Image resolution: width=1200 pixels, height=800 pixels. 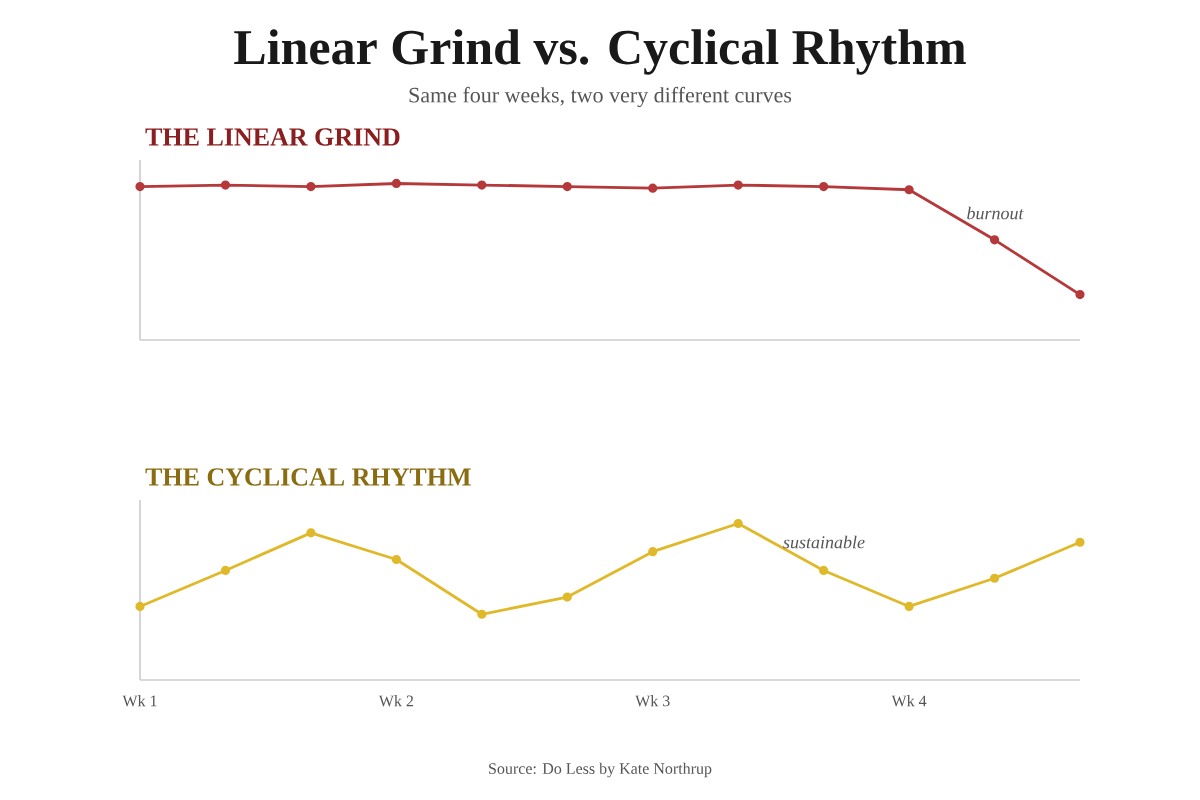 I want to click on annotation: burnout, so click(x=995, y=213).